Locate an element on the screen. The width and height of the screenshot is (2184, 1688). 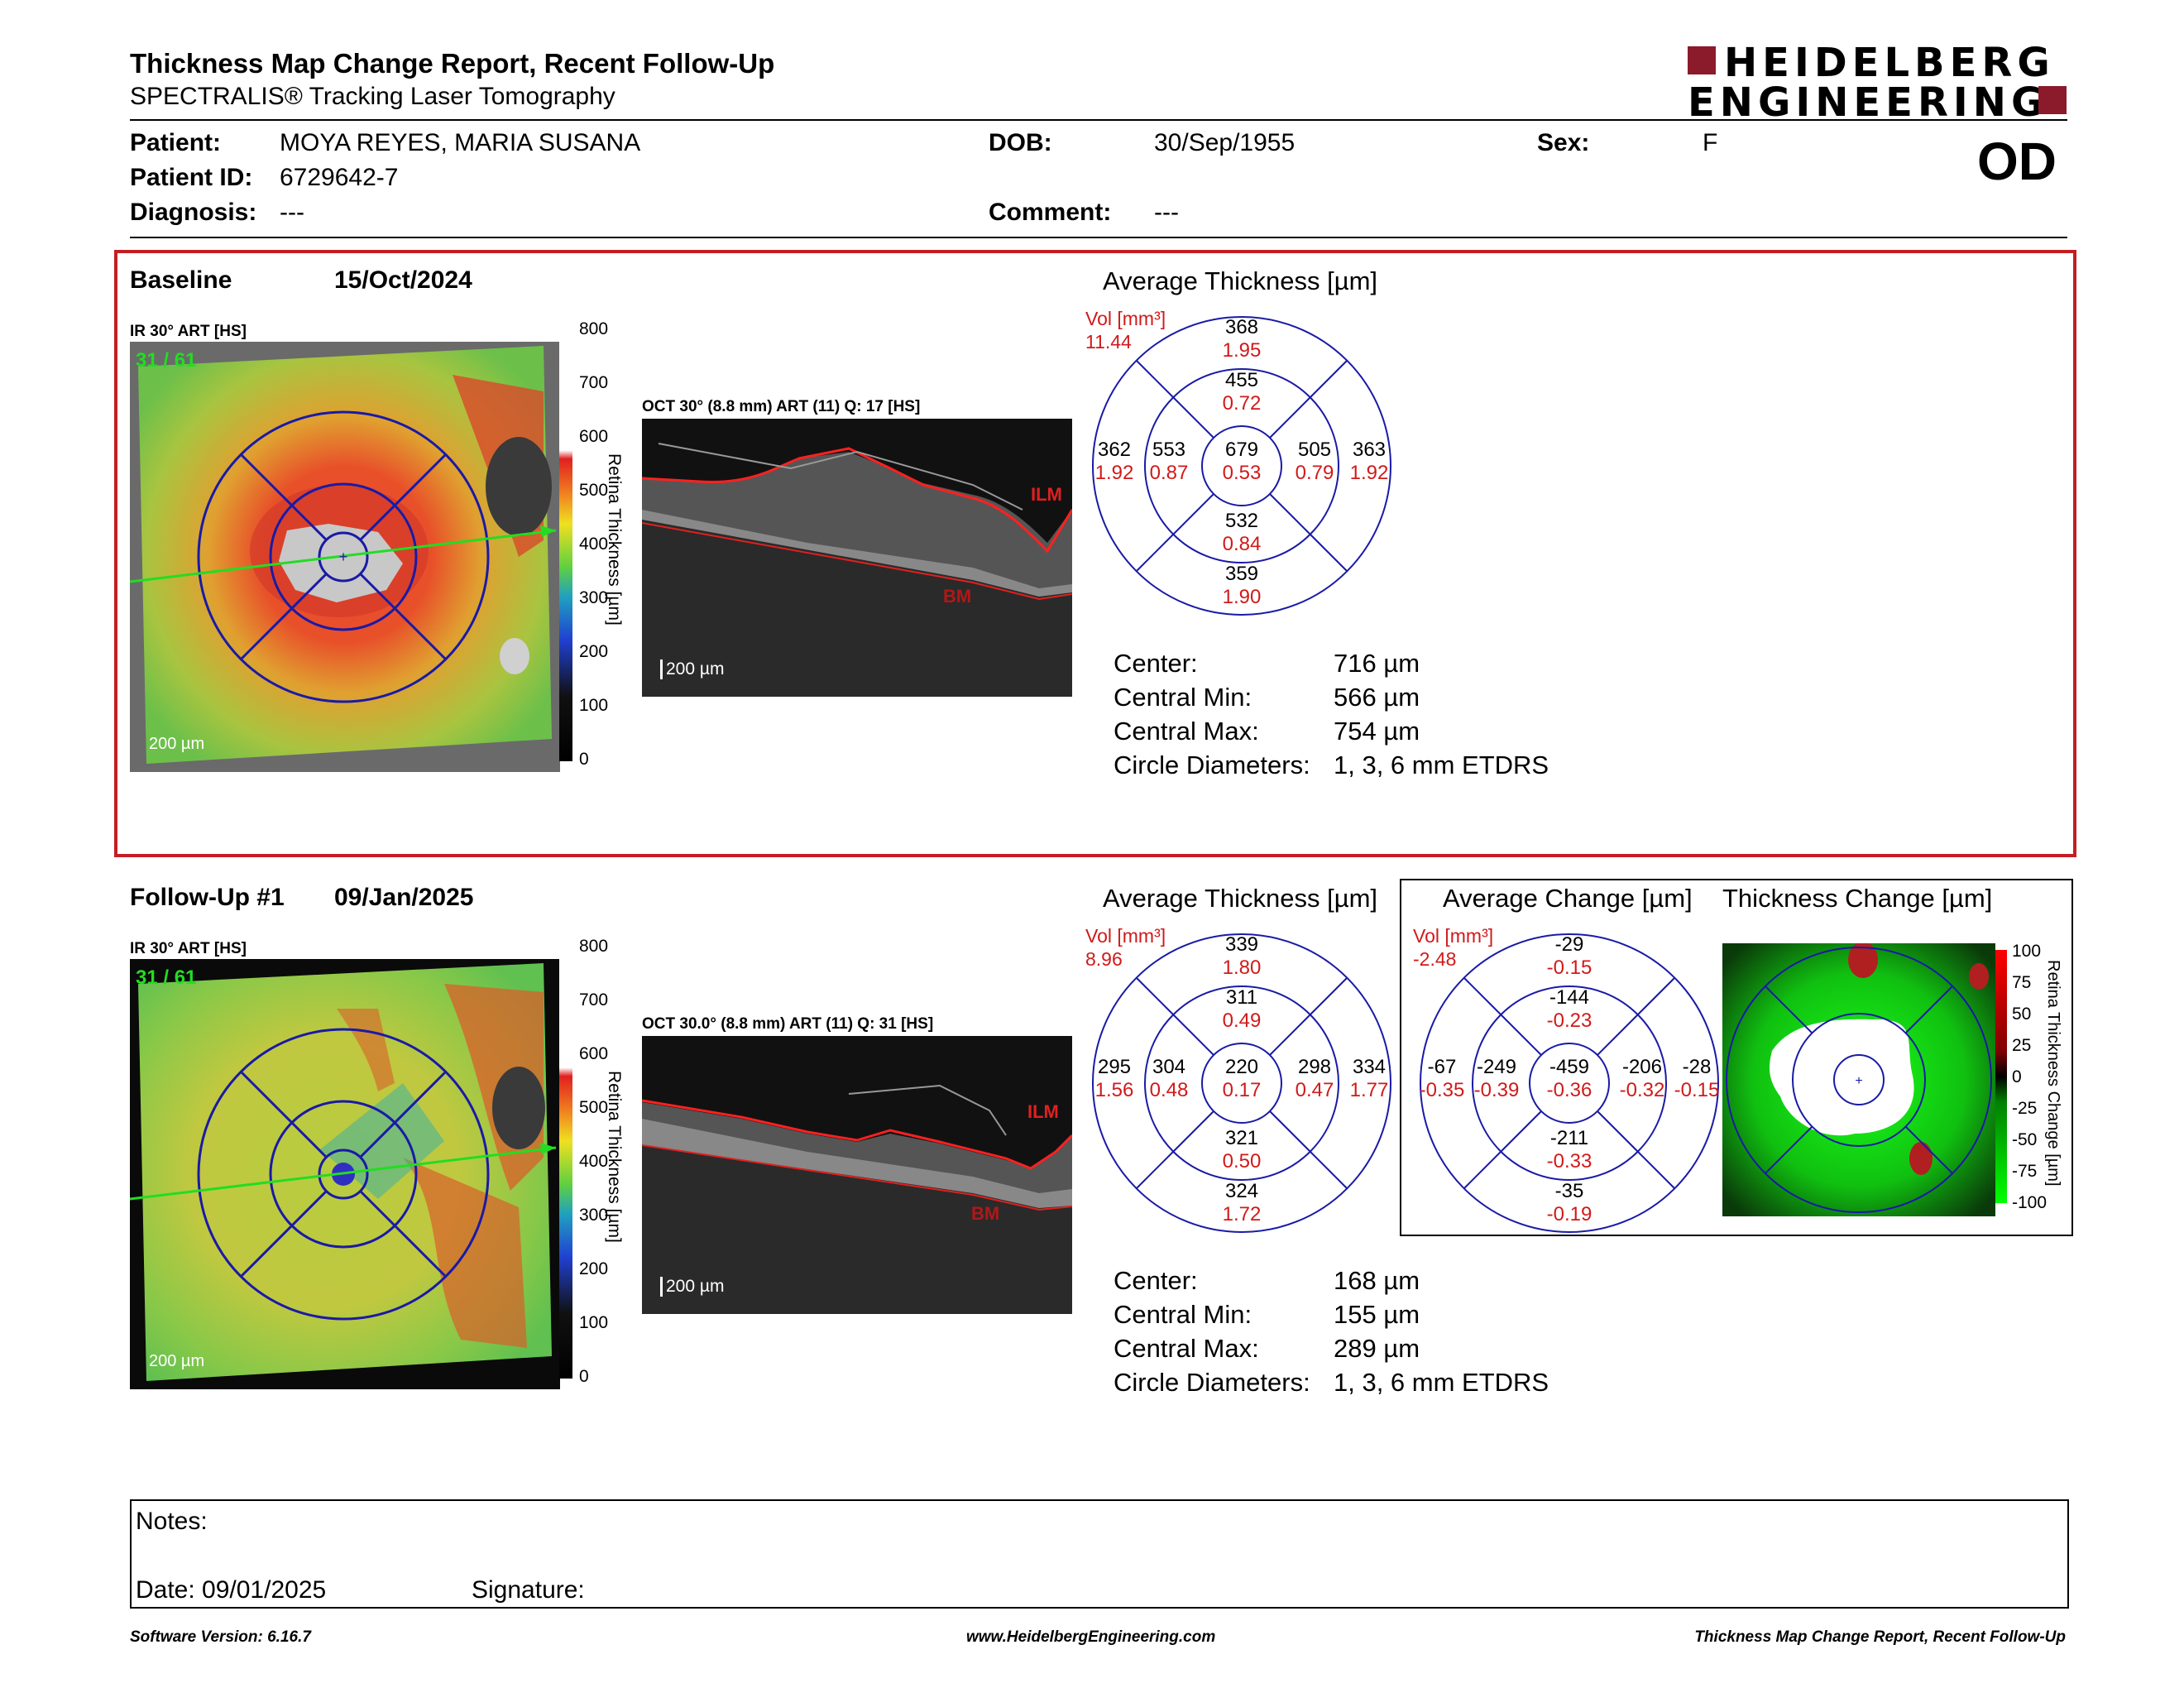
comment-value: --- is located at coordinates (1166, 212).